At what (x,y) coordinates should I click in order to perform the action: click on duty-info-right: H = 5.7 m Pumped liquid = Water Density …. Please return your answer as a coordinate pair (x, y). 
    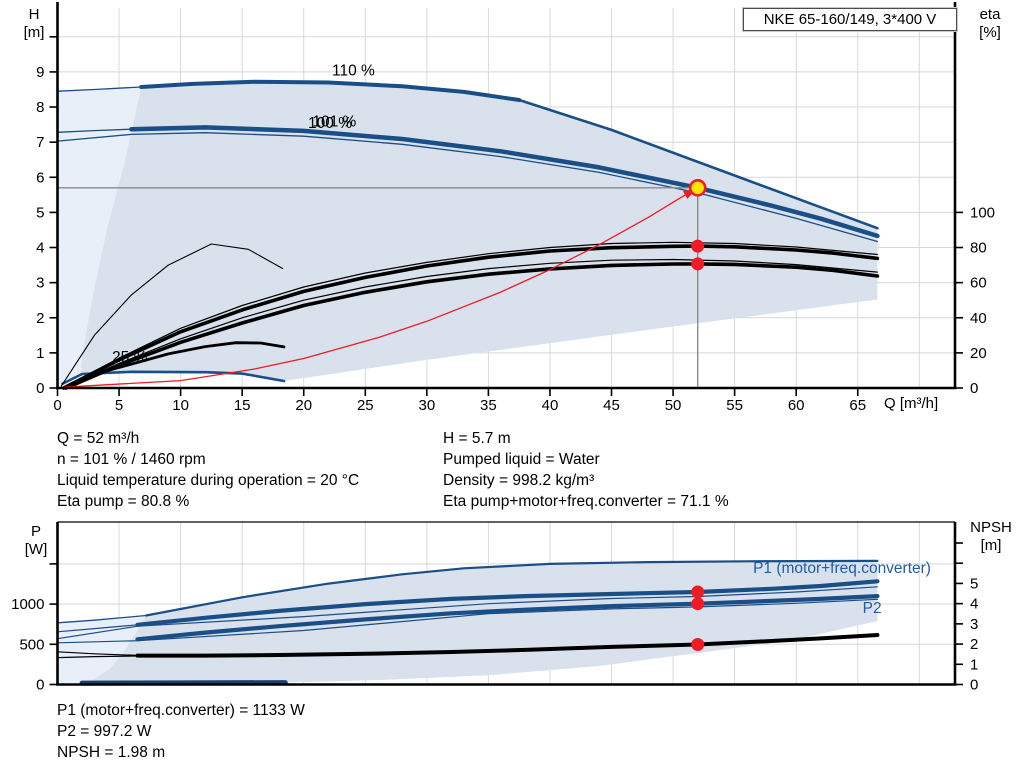
    Looking at the image, I should click on (586, 470).